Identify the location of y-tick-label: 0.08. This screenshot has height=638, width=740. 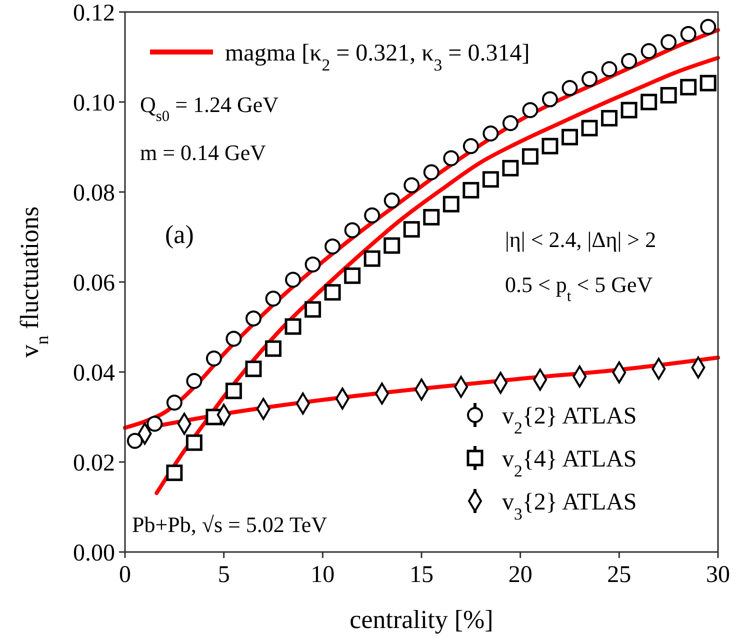
(94, 193).